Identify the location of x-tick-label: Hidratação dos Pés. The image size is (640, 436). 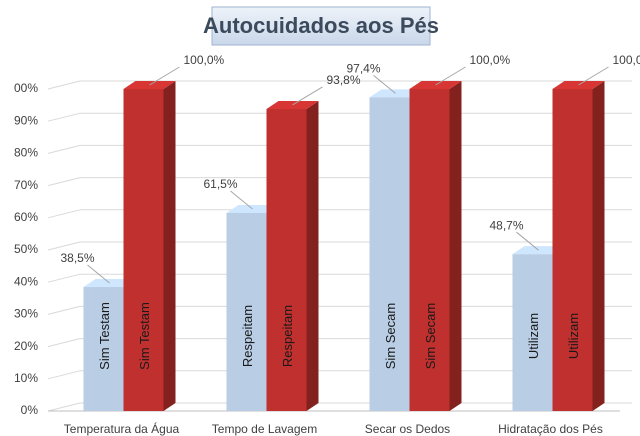
(550, 429).